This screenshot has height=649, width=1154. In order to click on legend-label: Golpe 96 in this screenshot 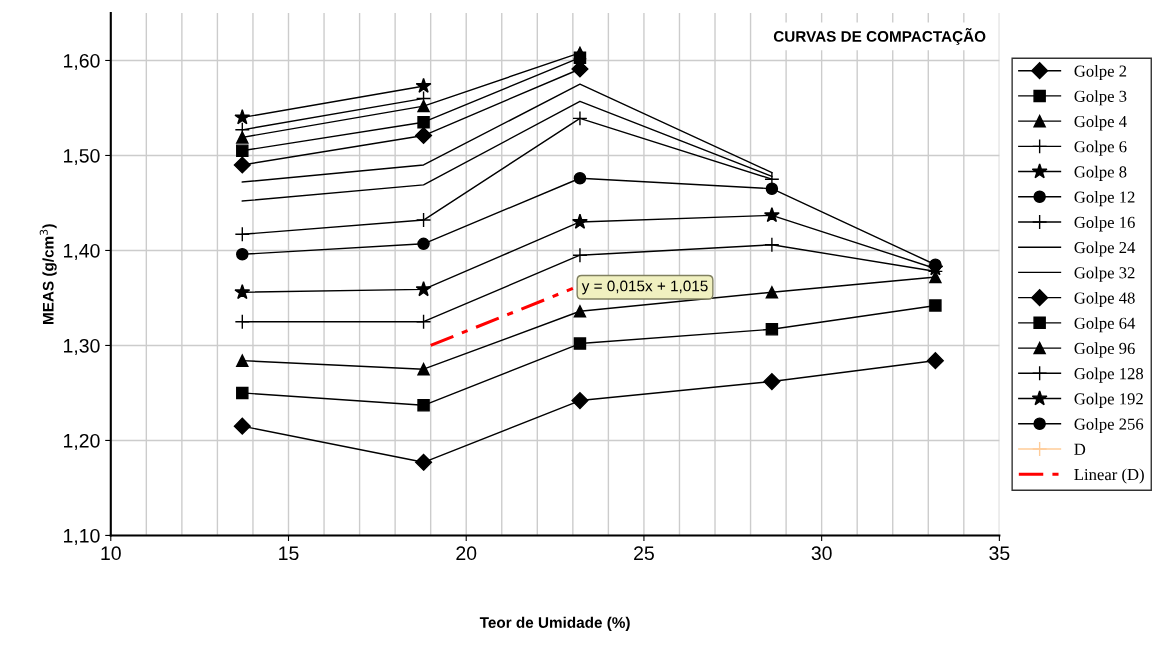, I will do `click(1104, 350)`.